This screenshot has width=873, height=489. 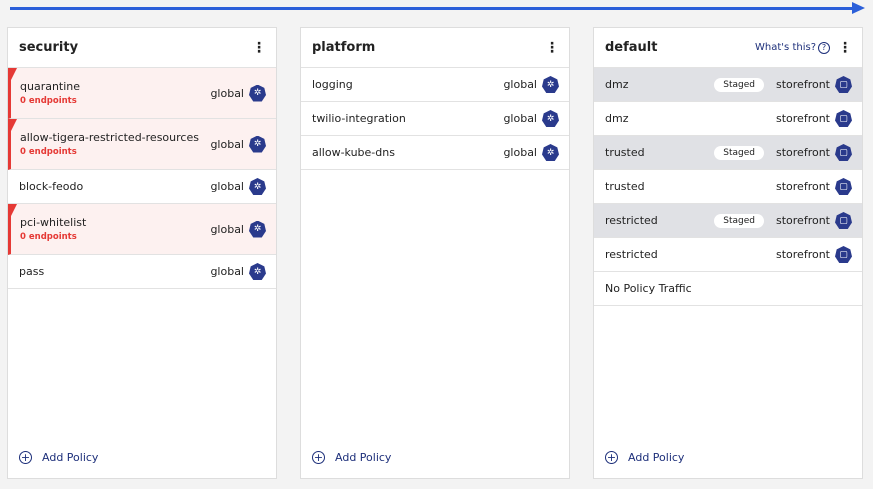 I want to click on policy-name: allow-tigera-restricted-resources, so click(x=109, y=137).